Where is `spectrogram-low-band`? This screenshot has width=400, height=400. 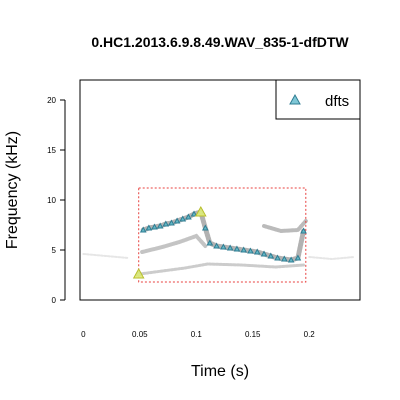 spectrogram-low-band is located at coordinates (221, 269).